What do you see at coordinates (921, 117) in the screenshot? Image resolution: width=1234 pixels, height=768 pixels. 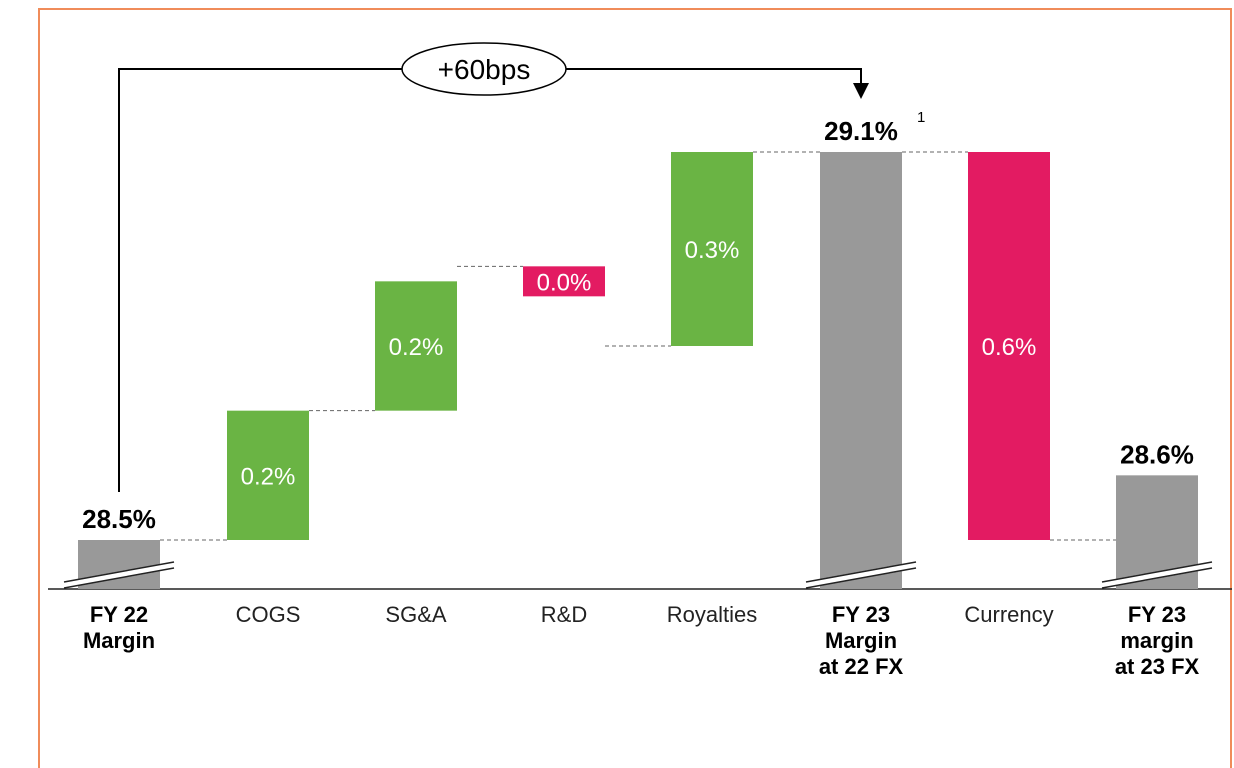 I see `footnote-marker-5: 1` at bounding box center [921, 117].